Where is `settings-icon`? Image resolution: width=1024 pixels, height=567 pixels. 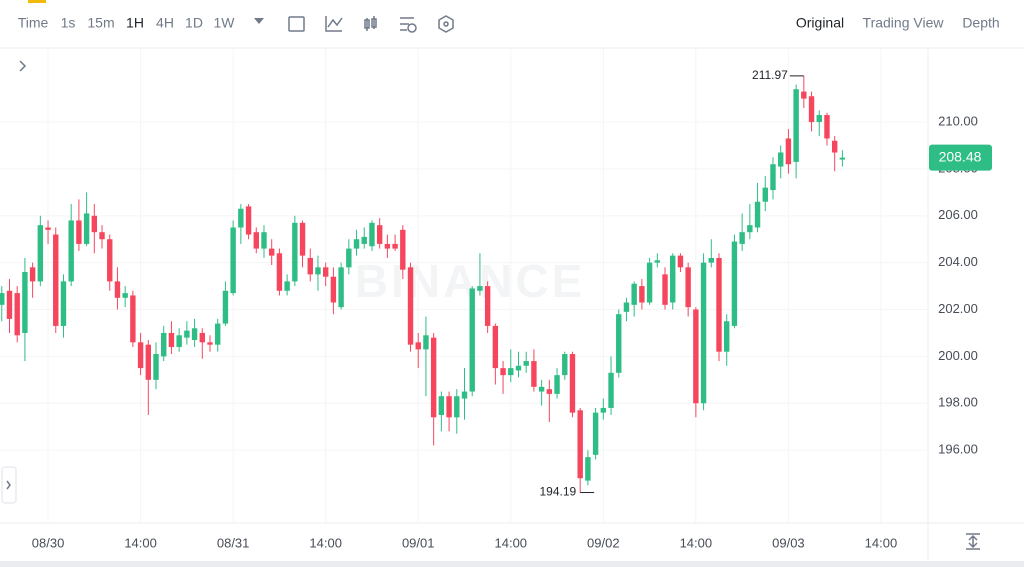
settings-icon is located at coordinates (407, 24).